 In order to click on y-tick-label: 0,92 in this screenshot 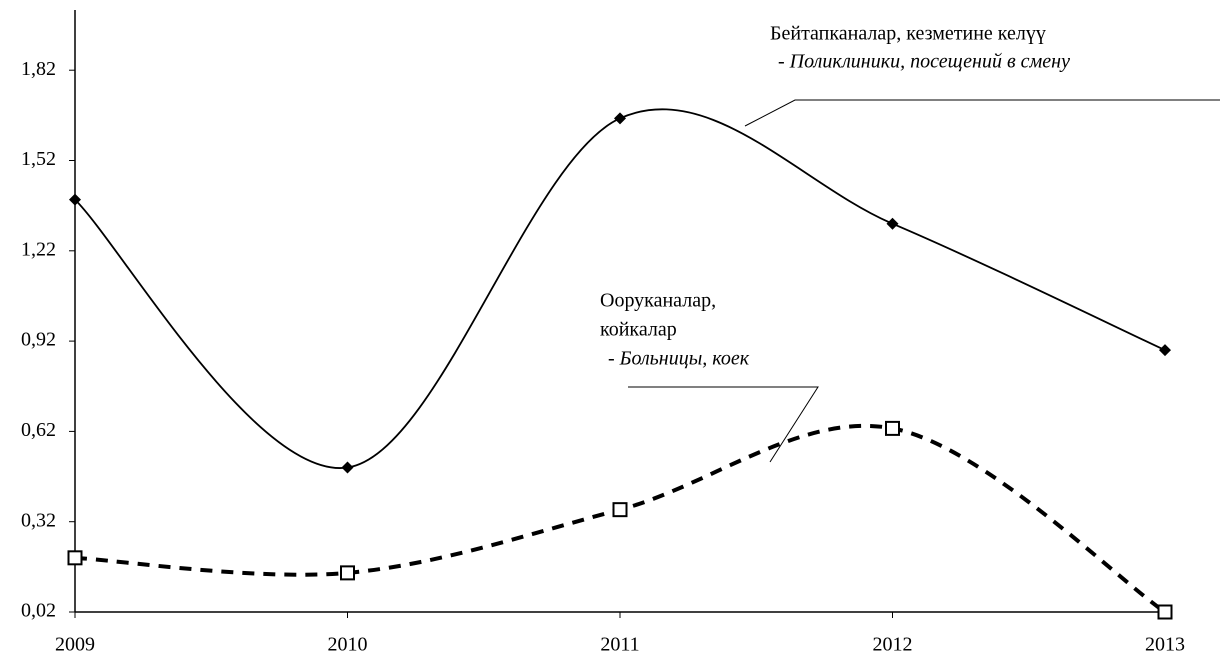, I will do `click(38, 340)`.